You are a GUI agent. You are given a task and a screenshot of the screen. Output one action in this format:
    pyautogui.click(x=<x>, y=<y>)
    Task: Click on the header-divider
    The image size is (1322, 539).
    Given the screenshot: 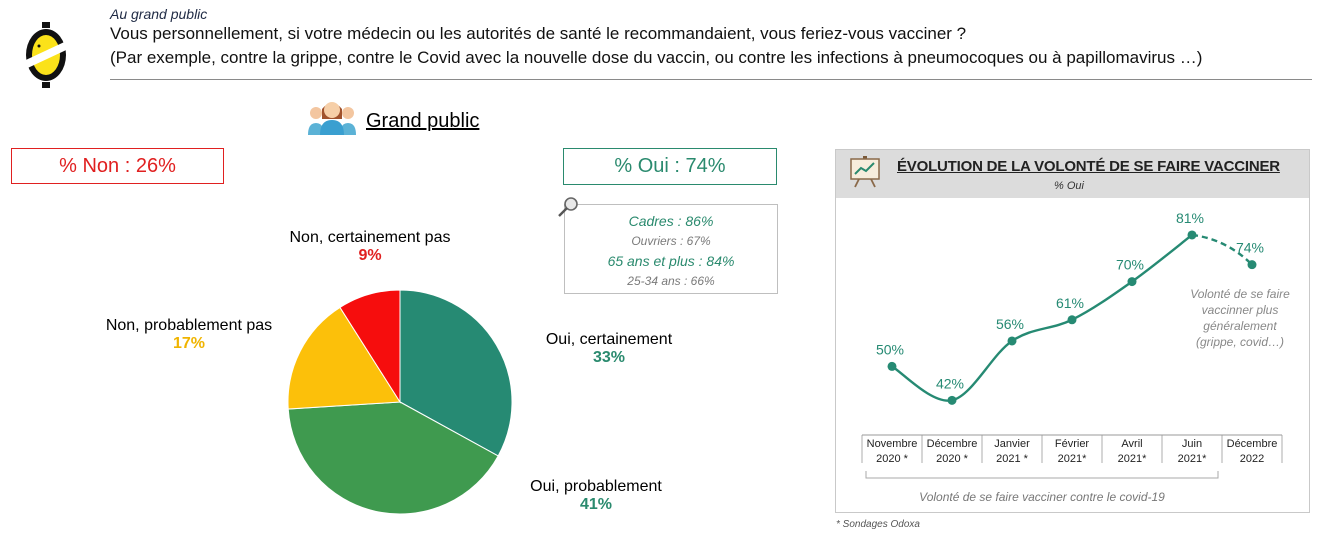 What is the action you would take?
    pyautogui.click(x=711, y=79)
    